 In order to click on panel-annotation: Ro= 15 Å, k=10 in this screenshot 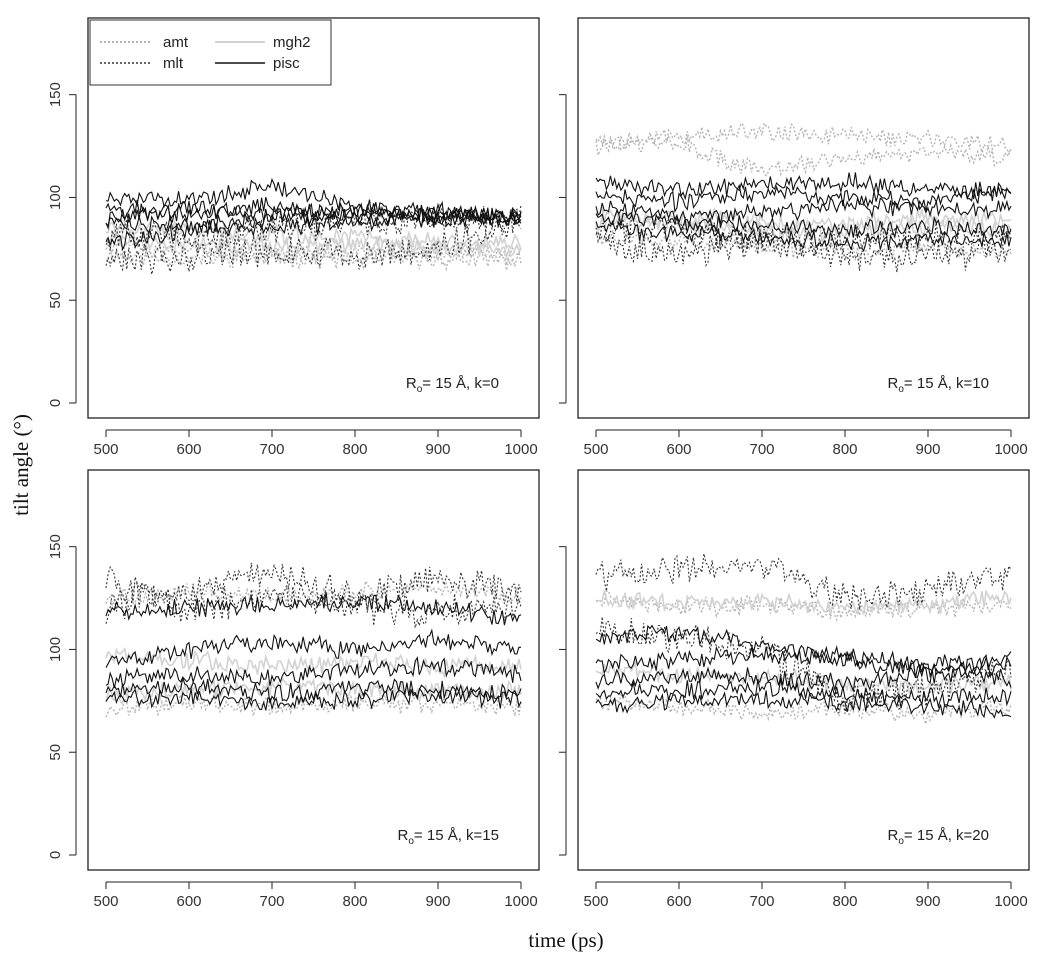, I will do `click(938, 385)`.